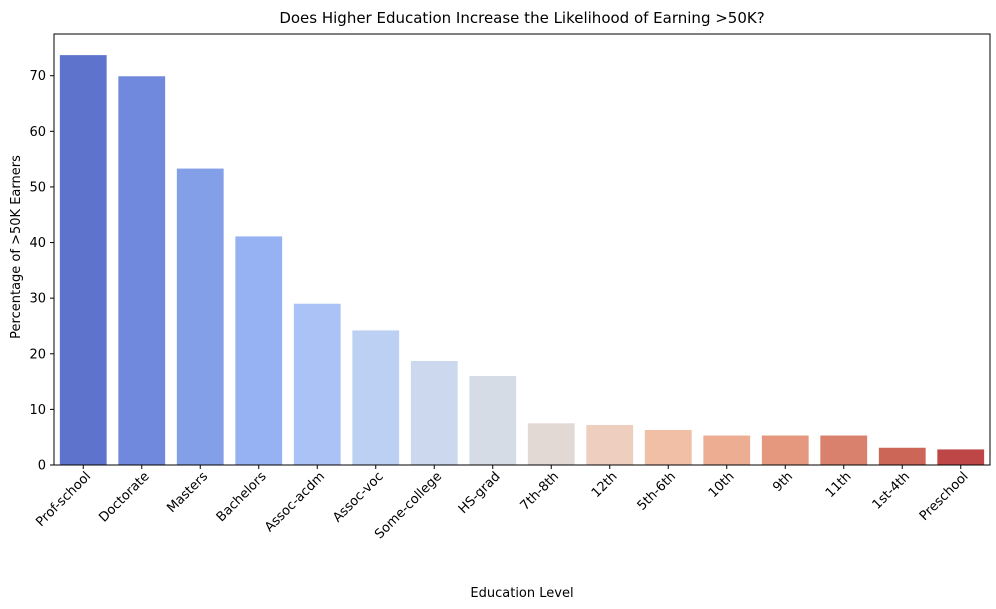 The height and width of the screenshot is (609, 996). What do you see at coordinates (657, 491) in the screenshot?
I see `x-tick-label: 5th-6th` at bounding box center [657, 491].